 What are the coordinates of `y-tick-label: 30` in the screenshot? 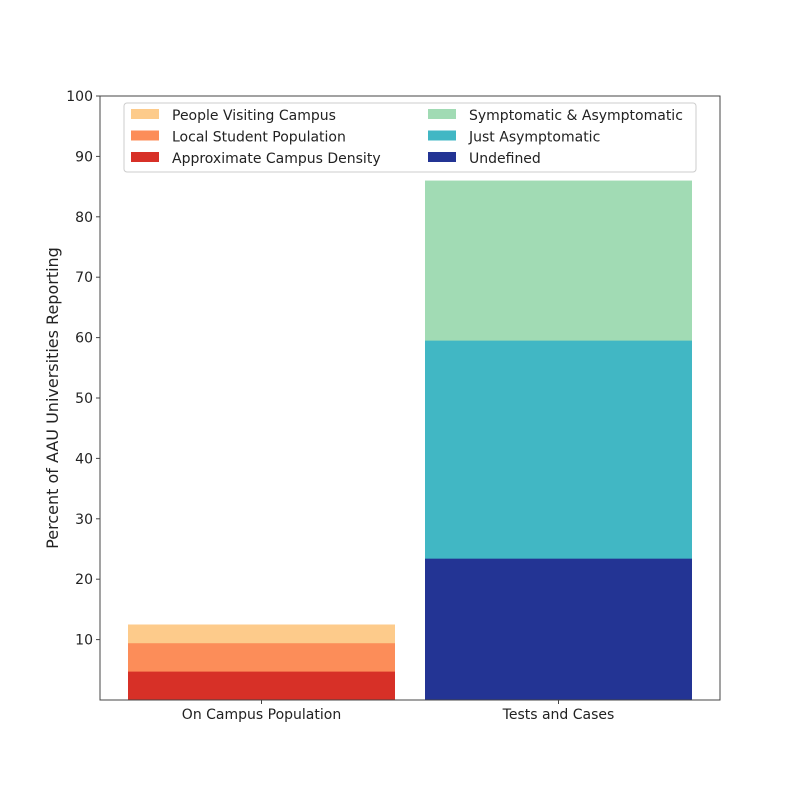 It's located at (84, 520).